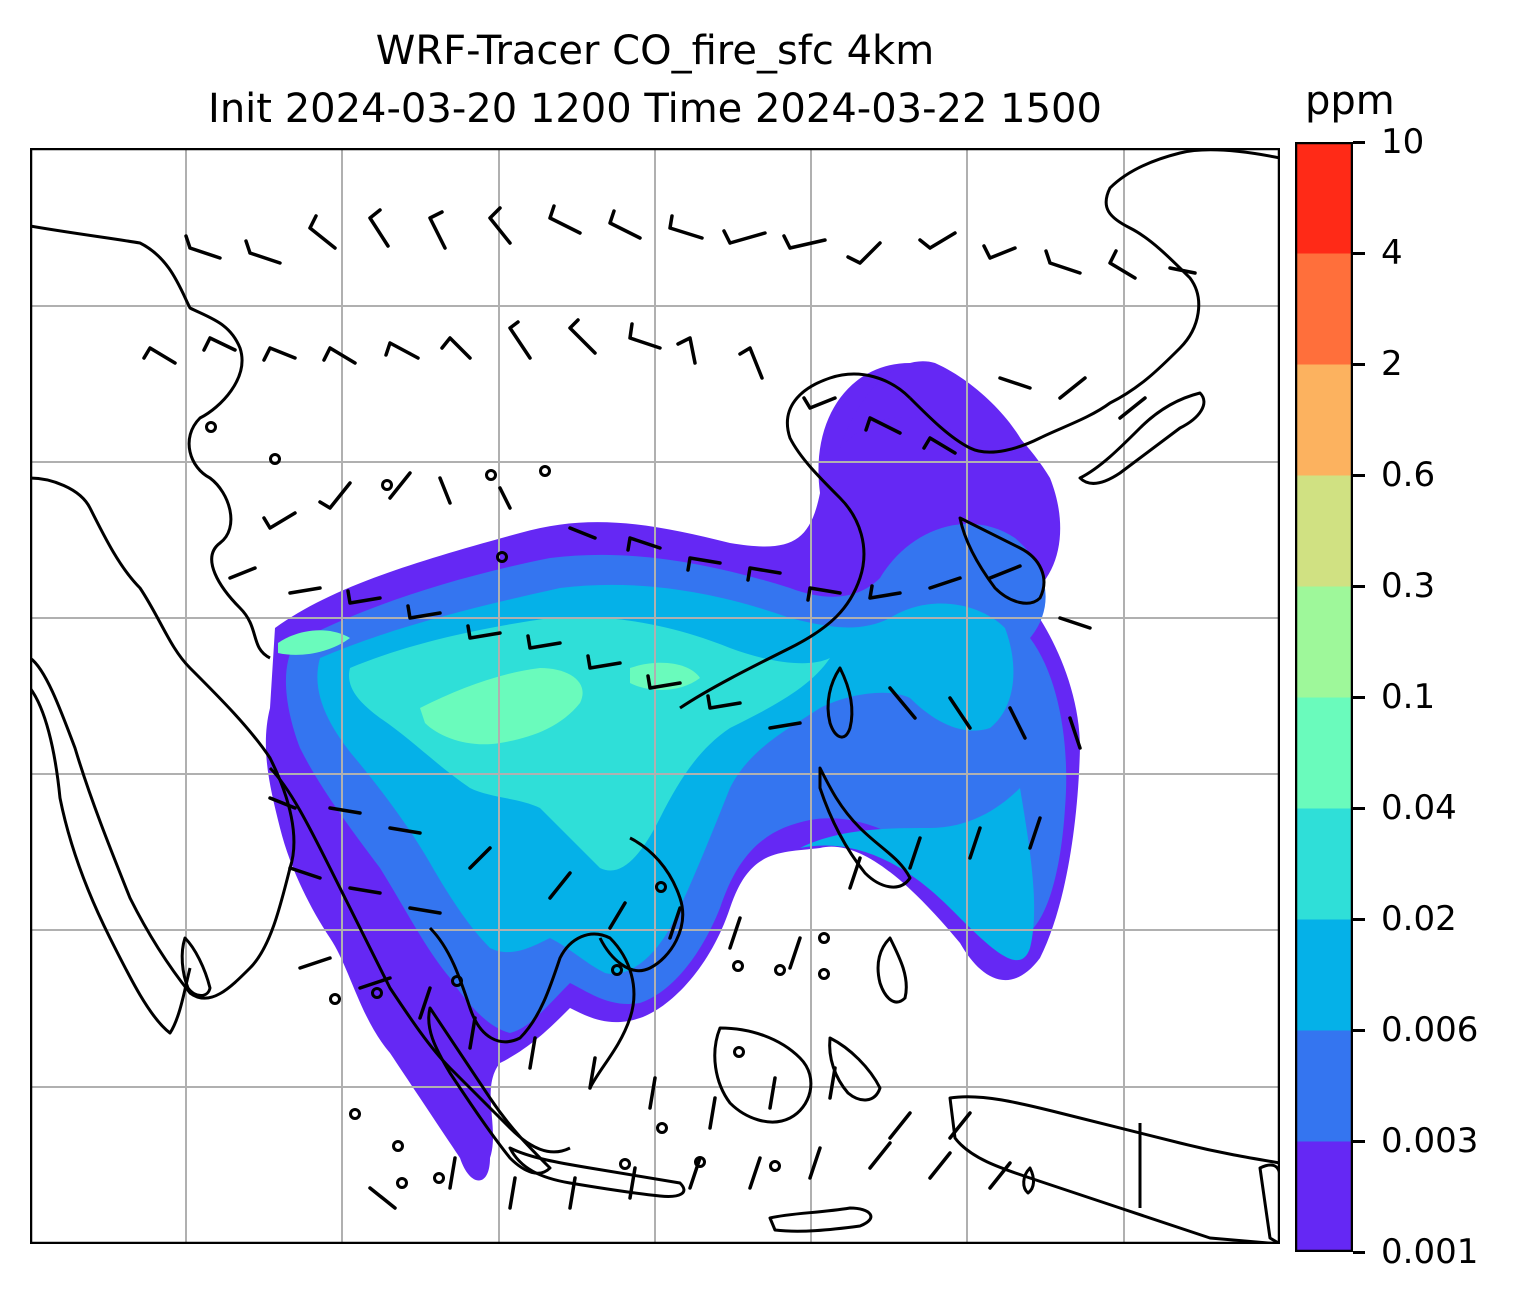 This screenshot has height=1306, width=1528. What do you see at coordinates (1350, 101) in the screenshot?
I see `colorbar-unit-label: ppm` at bounding box center [1350, 101].